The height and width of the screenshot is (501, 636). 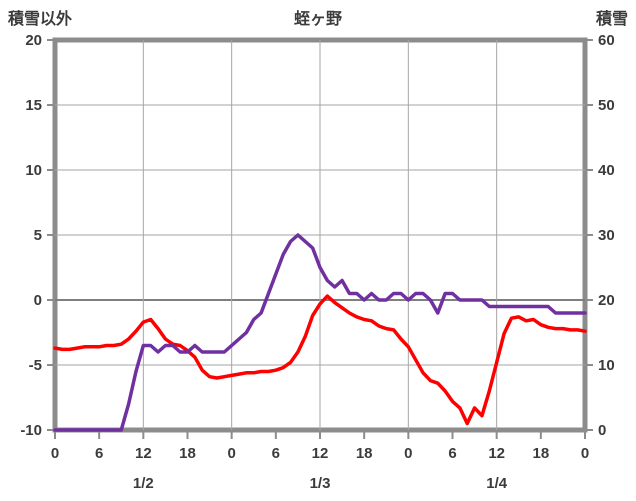 I want to click on left-tick-label: 5, so click(x=38, y=235).